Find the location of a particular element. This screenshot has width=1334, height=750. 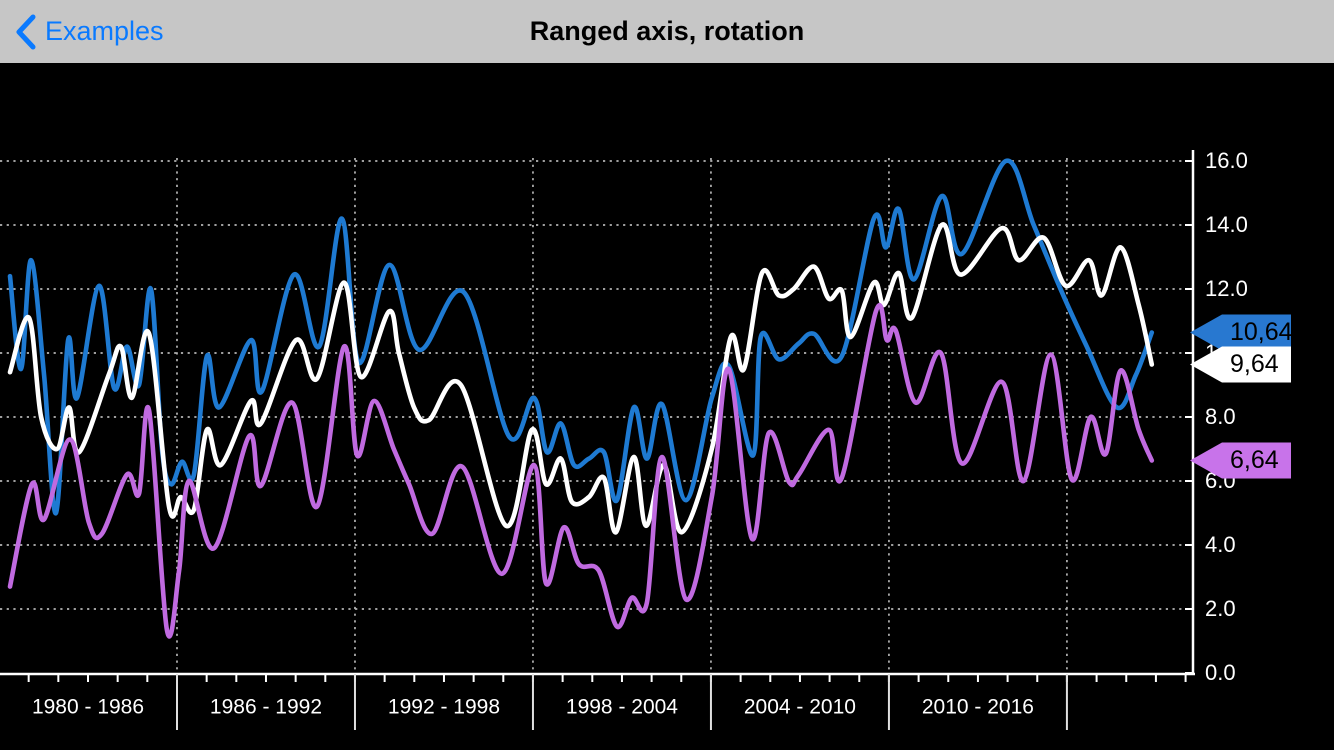

x-band-label: 1992 - 1998 is located at coordinates (444, 707).